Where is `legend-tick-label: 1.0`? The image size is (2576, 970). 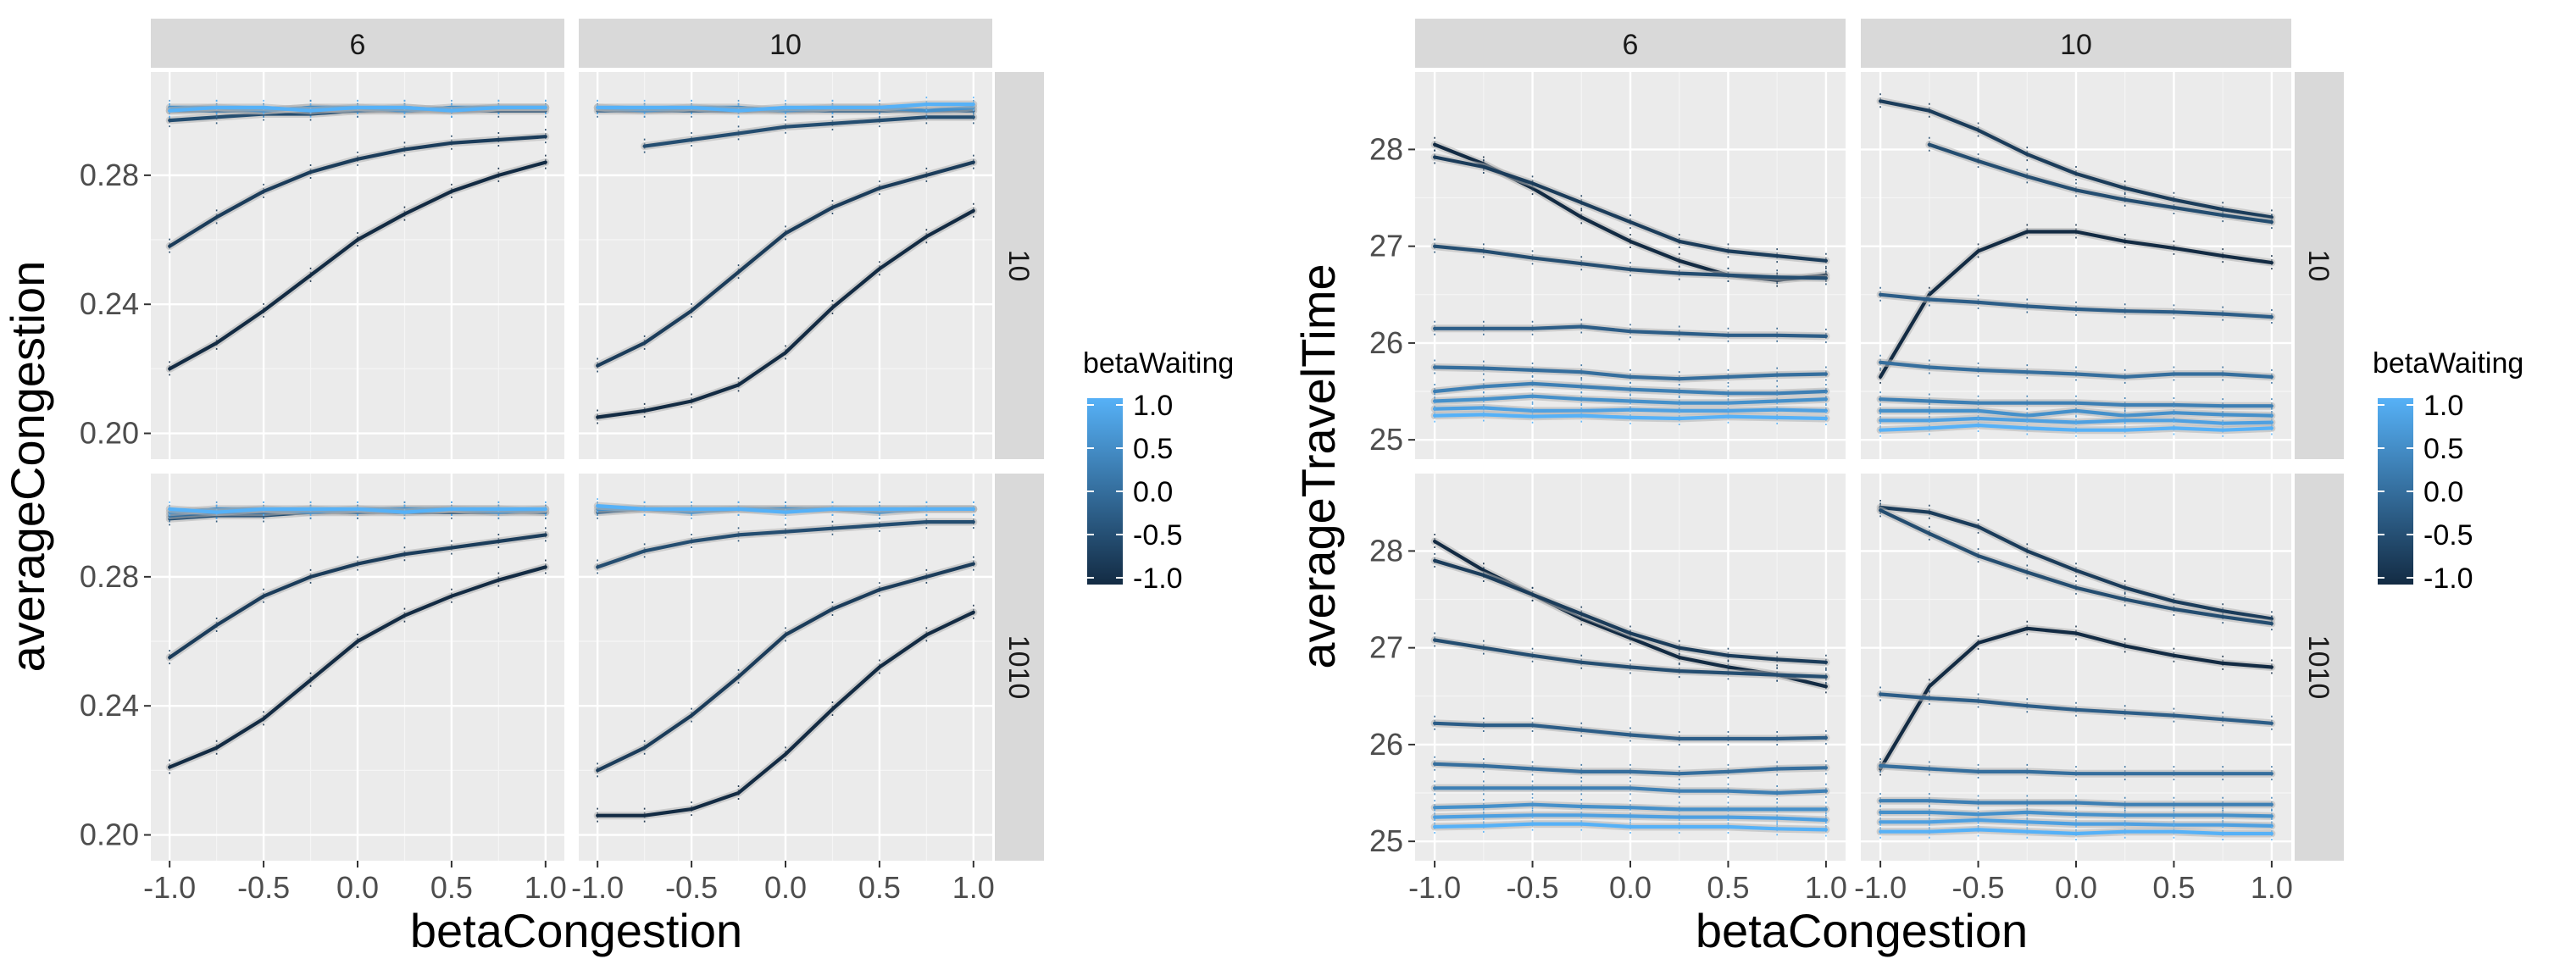 legend-tick-label: 1.0 is located at coordinates (2443, 406).